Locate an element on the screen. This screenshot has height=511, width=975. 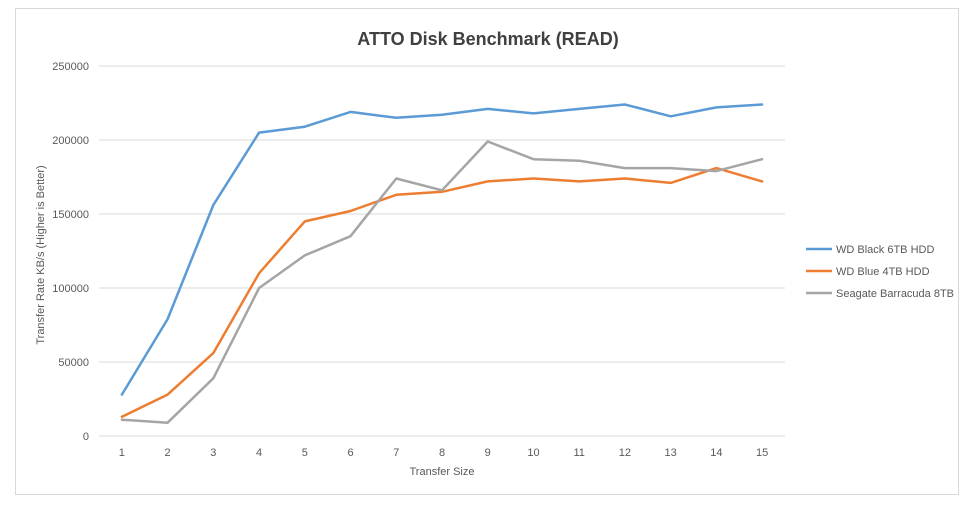
x-tick-label: 7 is located at coordinates (396, 453).